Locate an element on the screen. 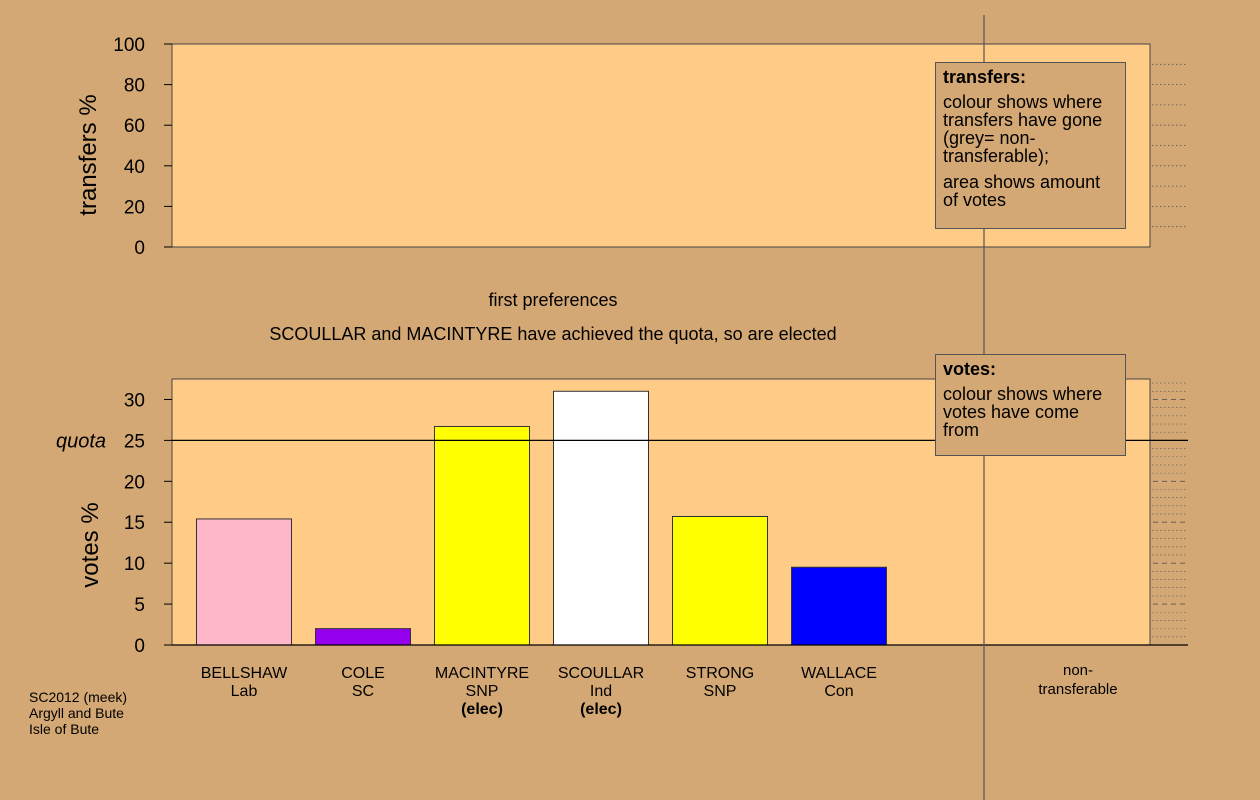 This screenshot has height=800, width=1260. x-label-party: Lab is located at coordinates (244, 691).